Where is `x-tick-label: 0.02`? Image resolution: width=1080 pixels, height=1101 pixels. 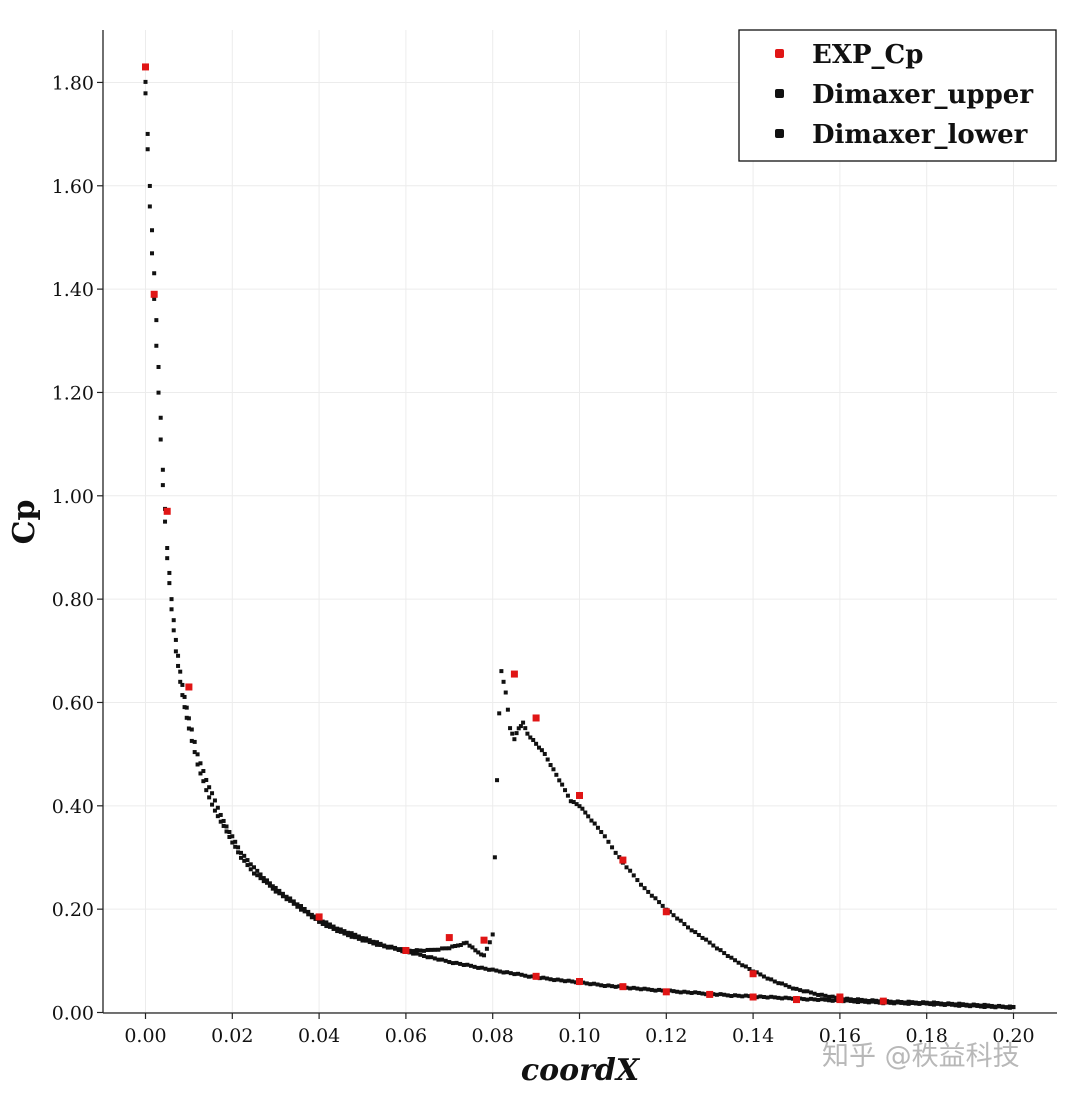 x-tick-label: 0.02 is located at coordinates (232, 1036).